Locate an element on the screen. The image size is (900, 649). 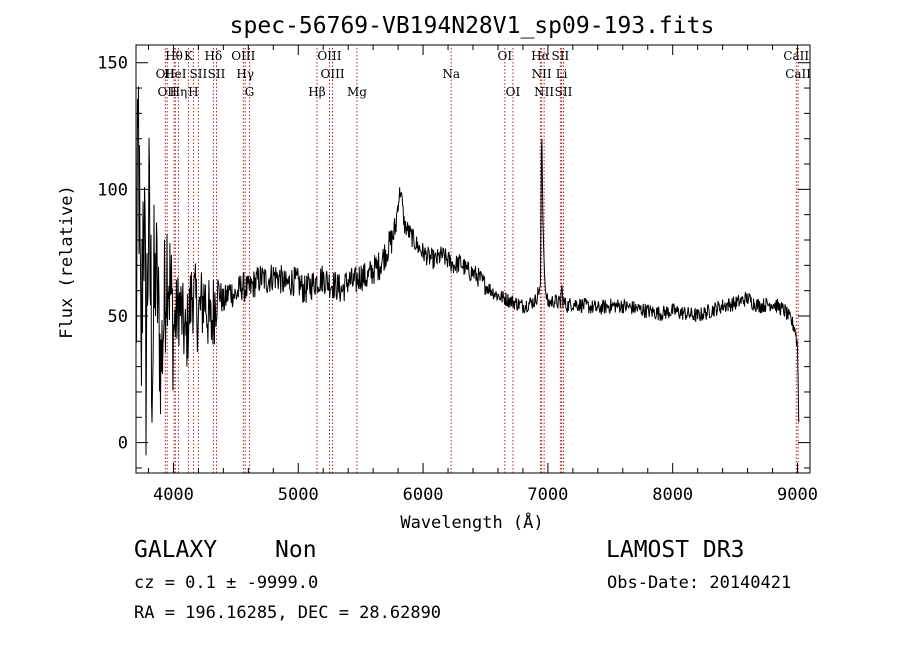
x-tick-label-6000: 6000 is located at coordinates (423, 495).